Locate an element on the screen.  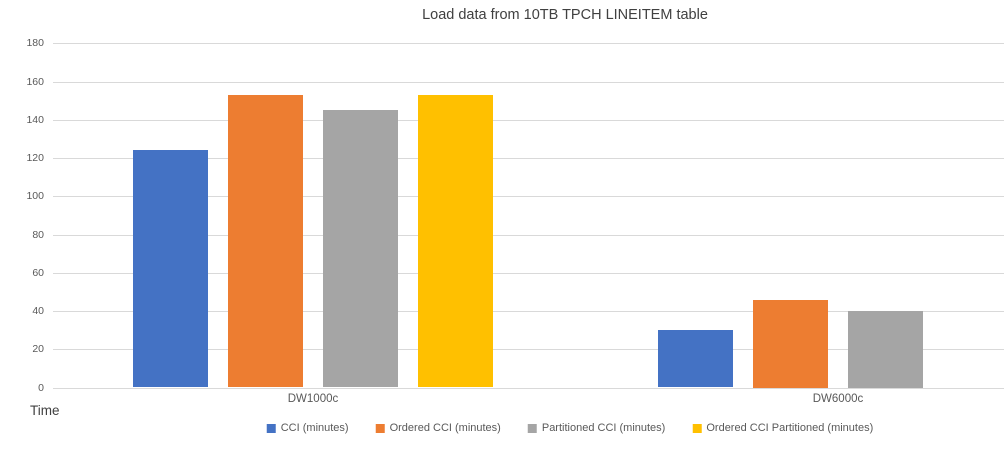
y-axis-tick-label: 120 is located at coordinates (35, 158).